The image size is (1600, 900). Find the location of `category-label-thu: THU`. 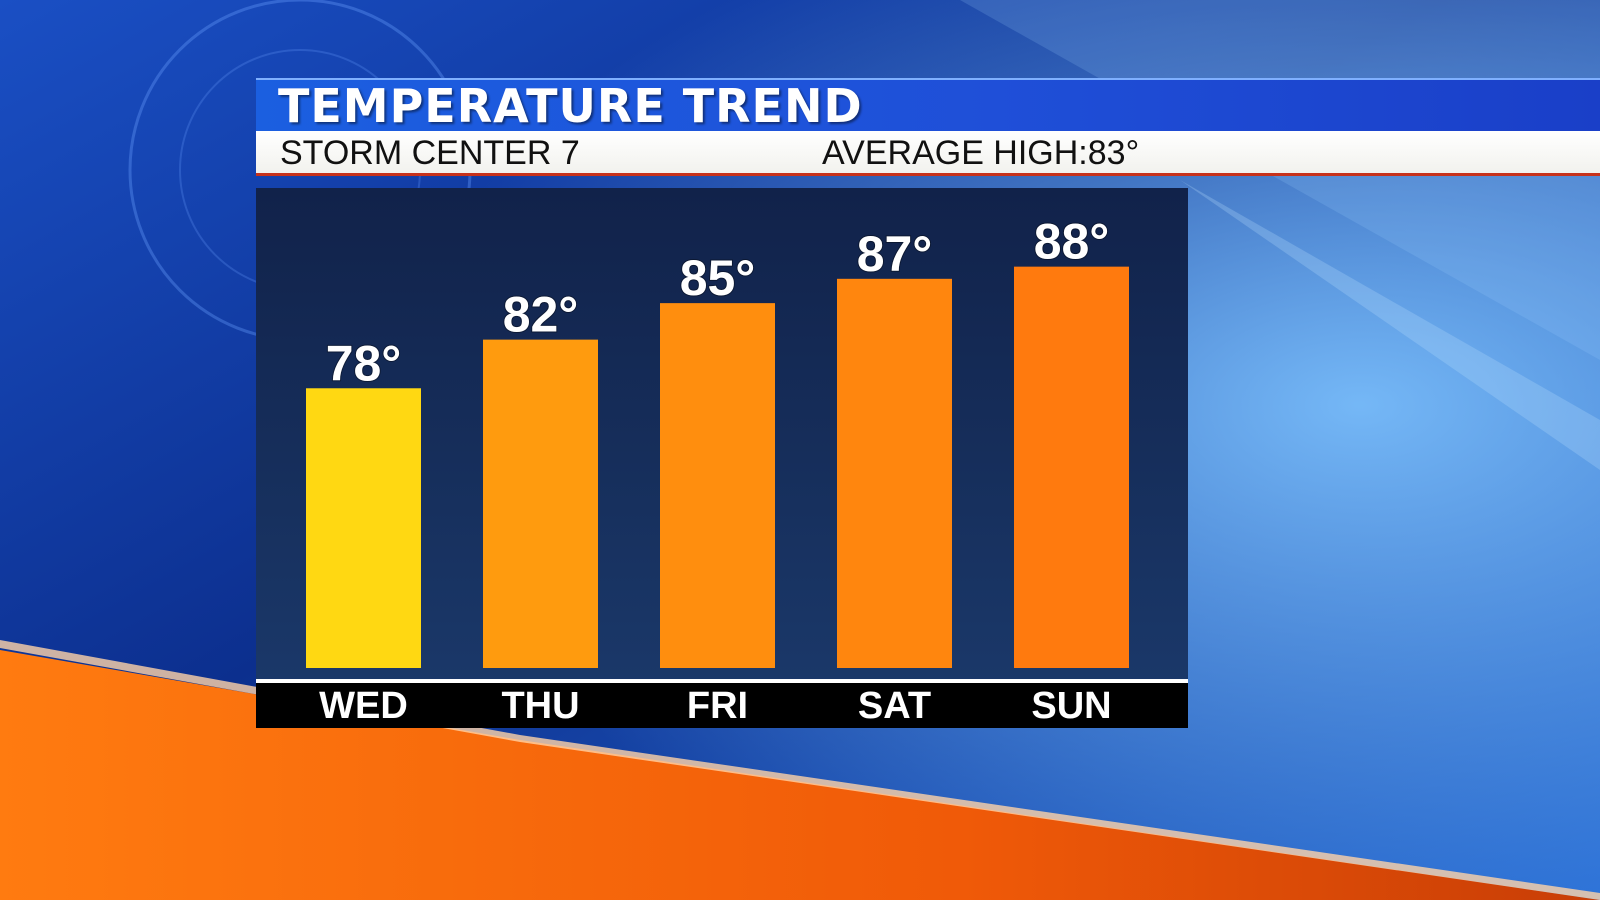

category-label-thu: THU is located at coordinates (540, 706).